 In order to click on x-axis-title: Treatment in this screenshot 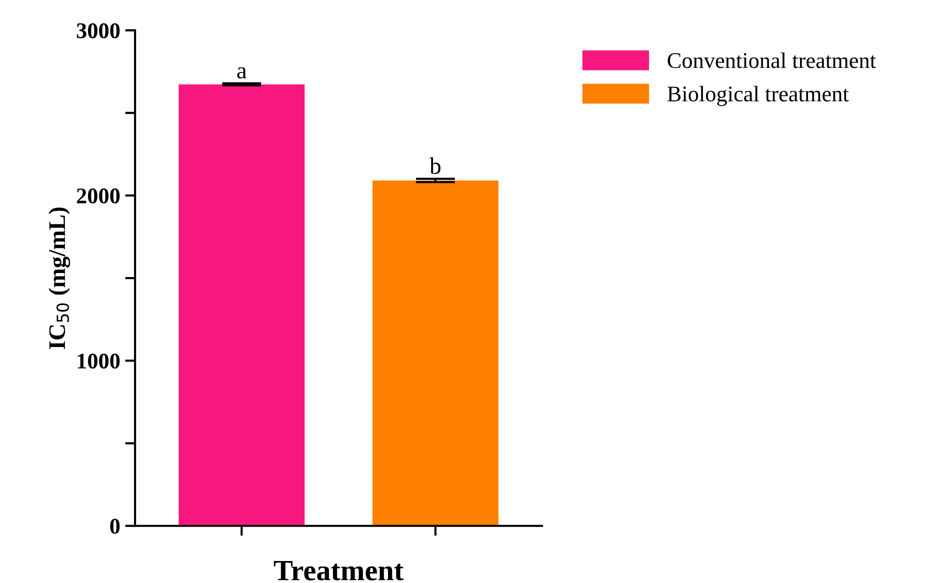, I will do `click(339, 570)`.